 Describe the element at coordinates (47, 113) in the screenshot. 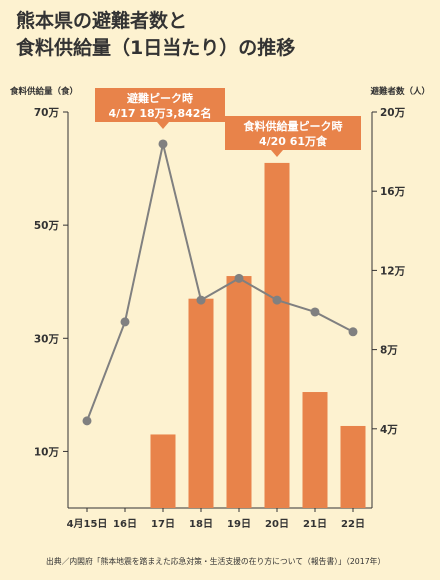

I see `left-tick-label: 70万` at that location.